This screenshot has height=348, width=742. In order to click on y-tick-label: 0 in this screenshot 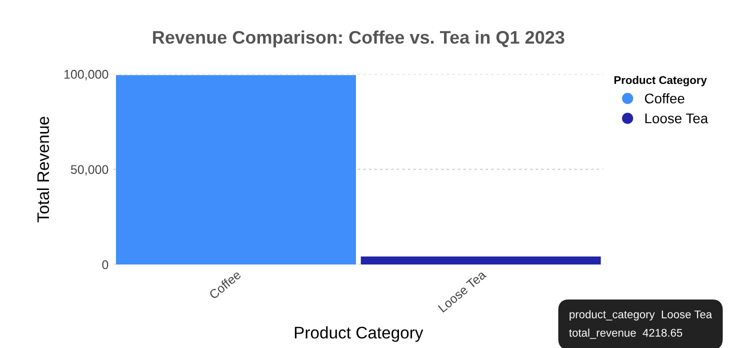, I will do `click(105, 265)`.